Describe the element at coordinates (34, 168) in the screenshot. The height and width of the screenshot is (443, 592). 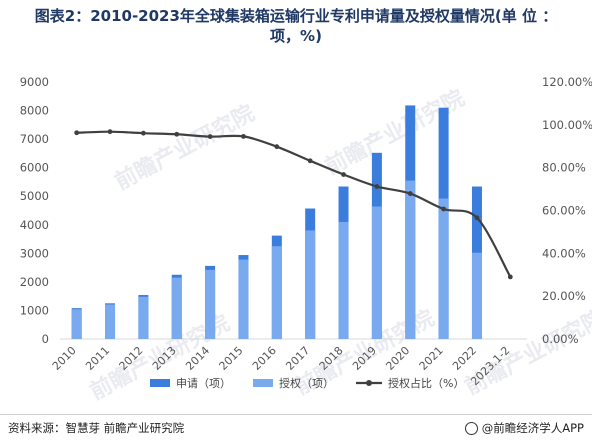
I see `y-left-tick-label: 6000` at that location.